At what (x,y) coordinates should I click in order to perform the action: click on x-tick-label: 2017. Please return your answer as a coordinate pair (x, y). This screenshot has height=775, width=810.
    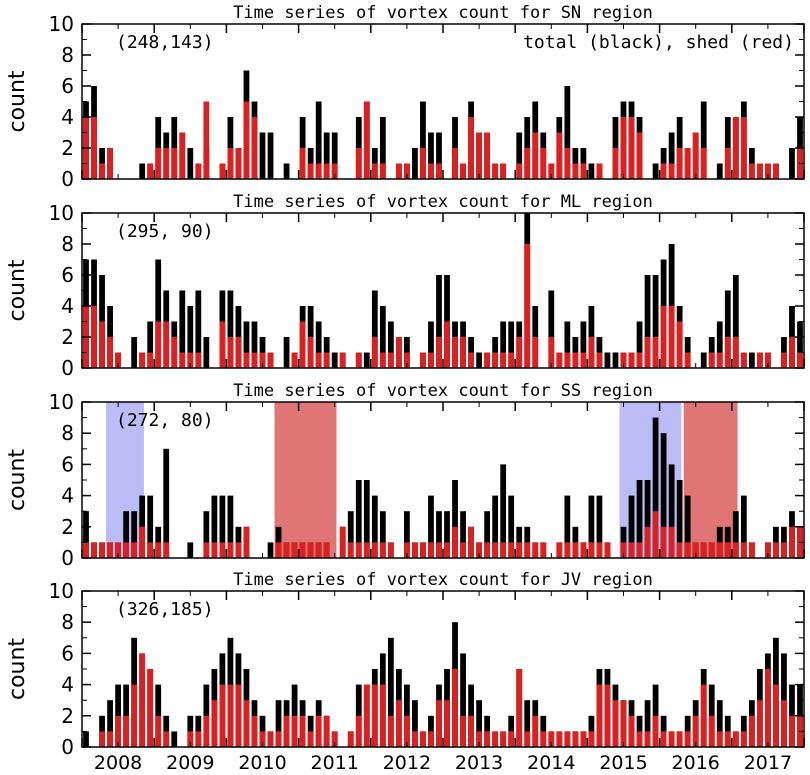
    Looking at the image, I should click on (768, 763).